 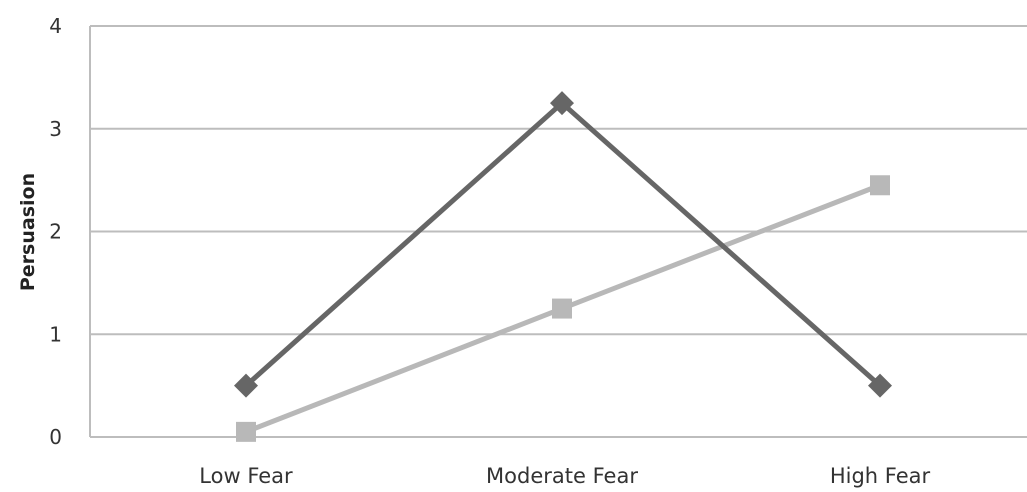 I want to click on y-axis-title: Persuasion, so click(x=28, y=232).